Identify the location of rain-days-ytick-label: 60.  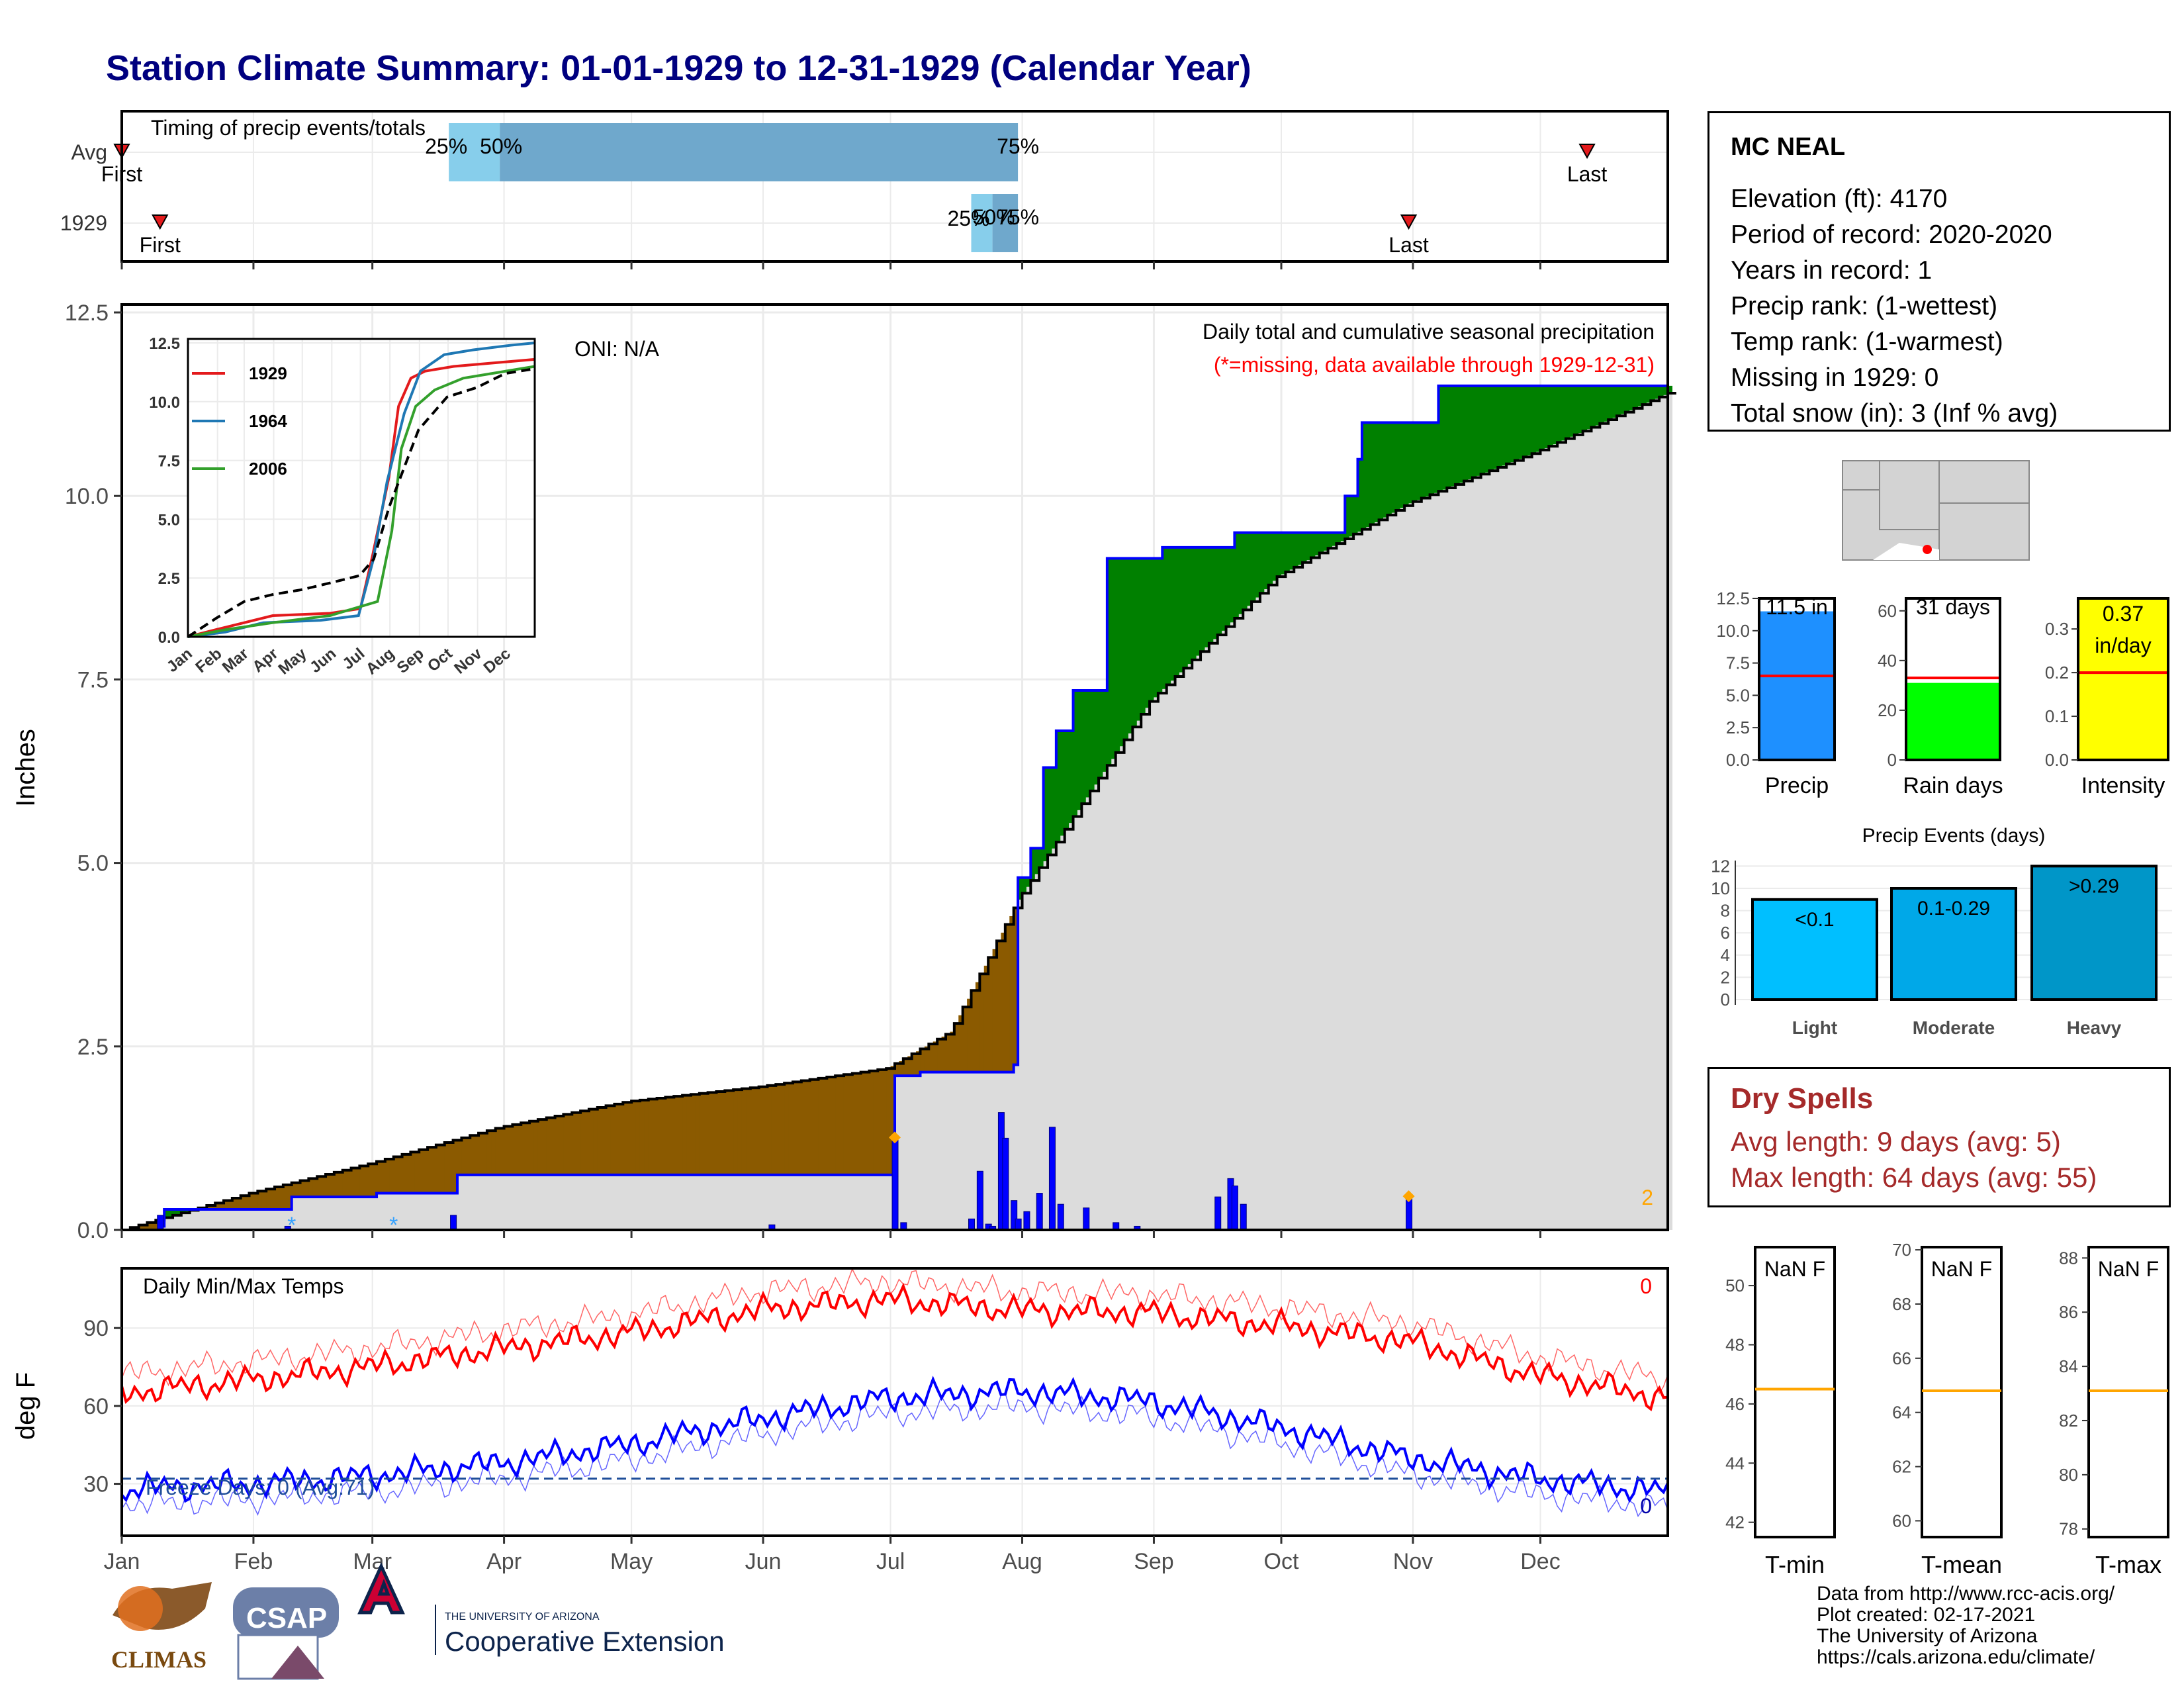
(1888, 611).